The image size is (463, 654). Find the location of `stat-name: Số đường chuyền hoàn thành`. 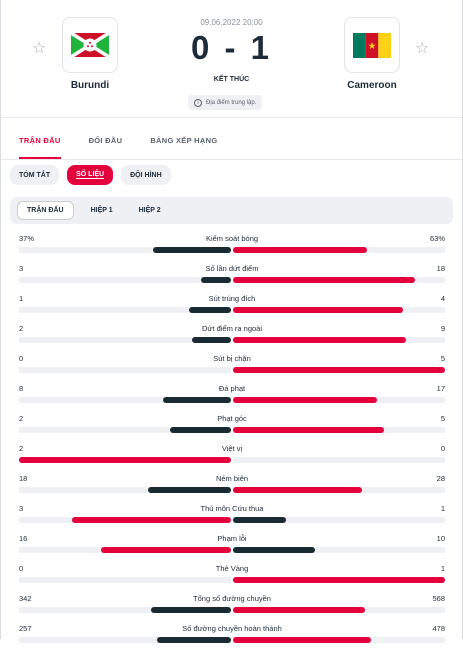

stat-name: Số đường chuyền hoàn thành is located at coordinates (232, 628).